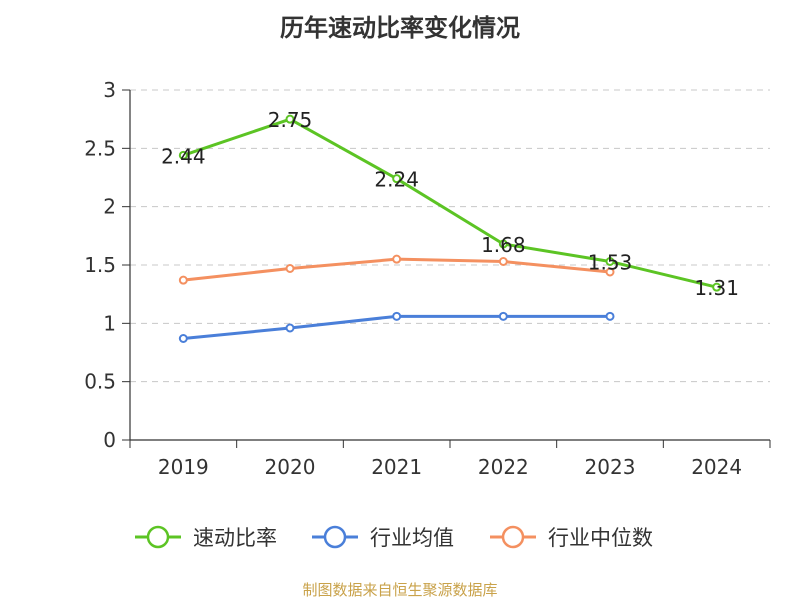  Describe the element at coordinates (109, 207) in the screenshot. I see `y-tick-label: 2` at that location.